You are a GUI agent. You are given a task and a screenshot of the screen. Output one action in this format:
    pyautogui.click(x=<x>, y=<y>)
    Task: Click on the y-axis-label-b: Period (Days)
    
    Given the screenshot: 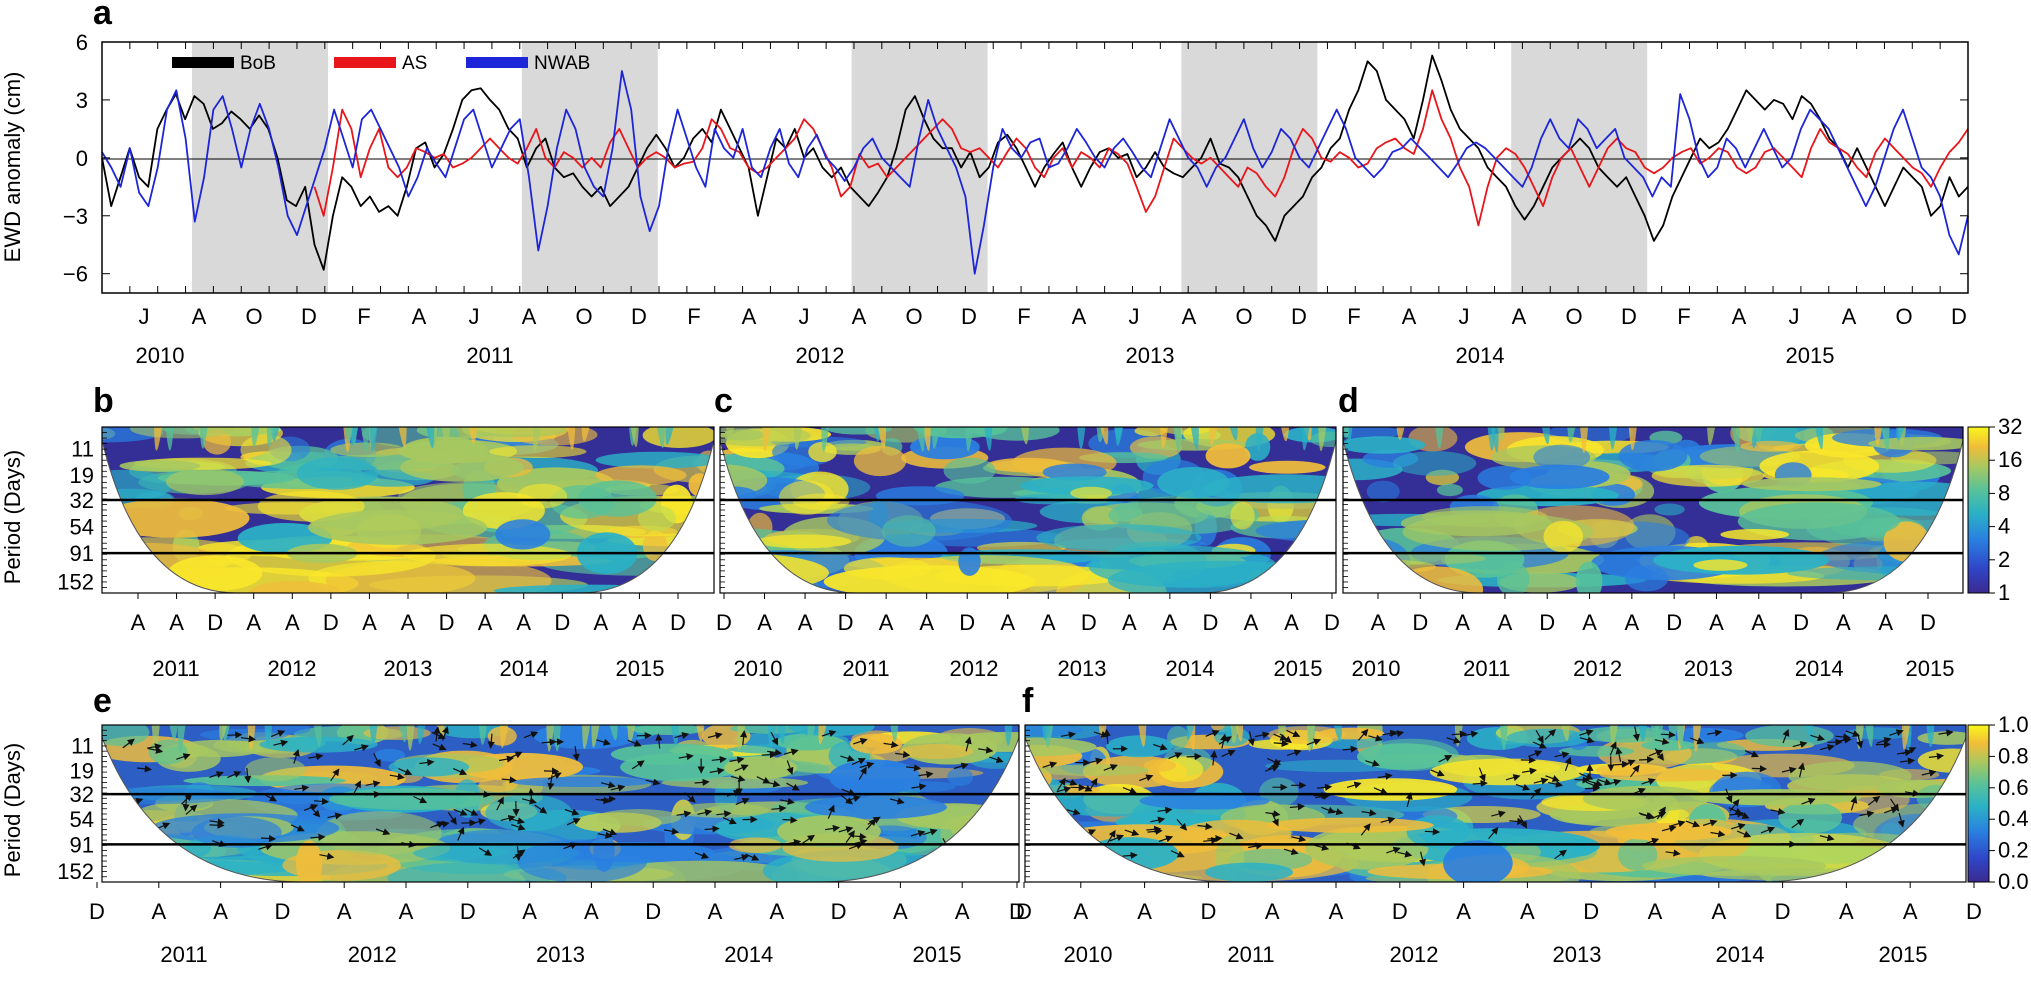 What is the action you would take?
    pyautogui.click(x=12, y=517)
    